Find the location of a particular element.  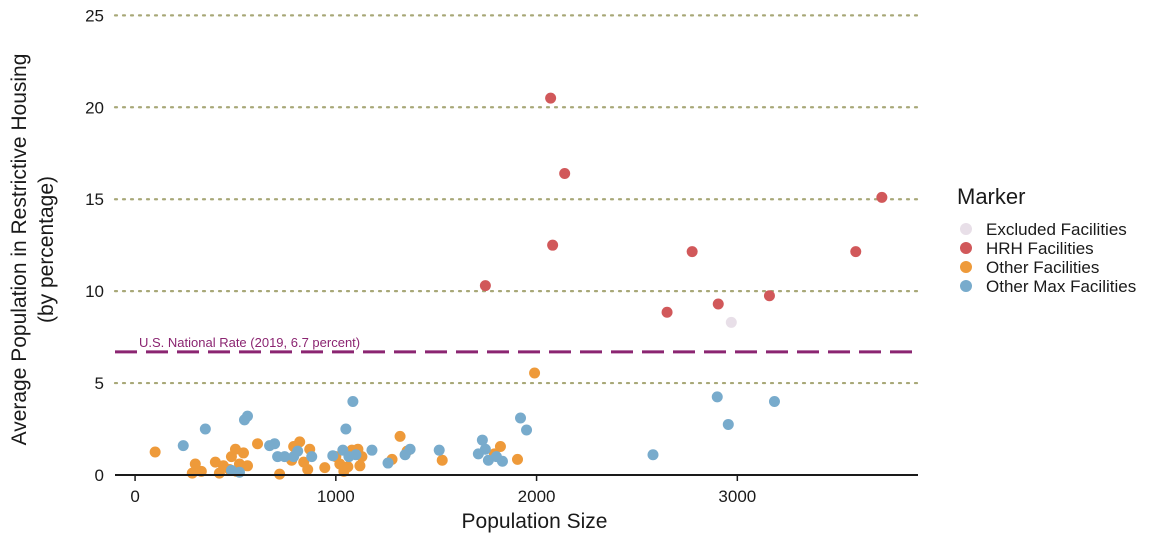

y-tick-label: 5 is located at coordinates (99, 383).